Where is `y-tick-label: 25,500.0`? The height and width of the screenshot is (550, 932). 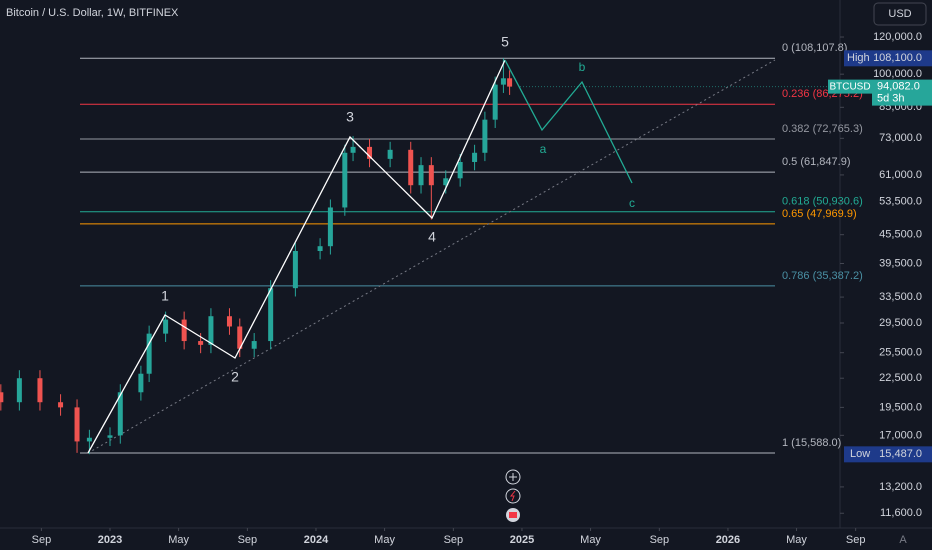 y-tick-label: 25,500.0 is located at coordinates (900, 353).